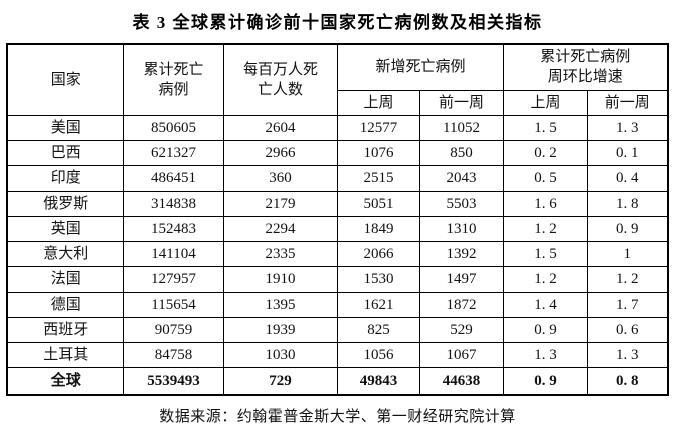 This screenshot has width=675, height=428. I want to click on cell-deaths-per-million: 1030, so click(280, 355).